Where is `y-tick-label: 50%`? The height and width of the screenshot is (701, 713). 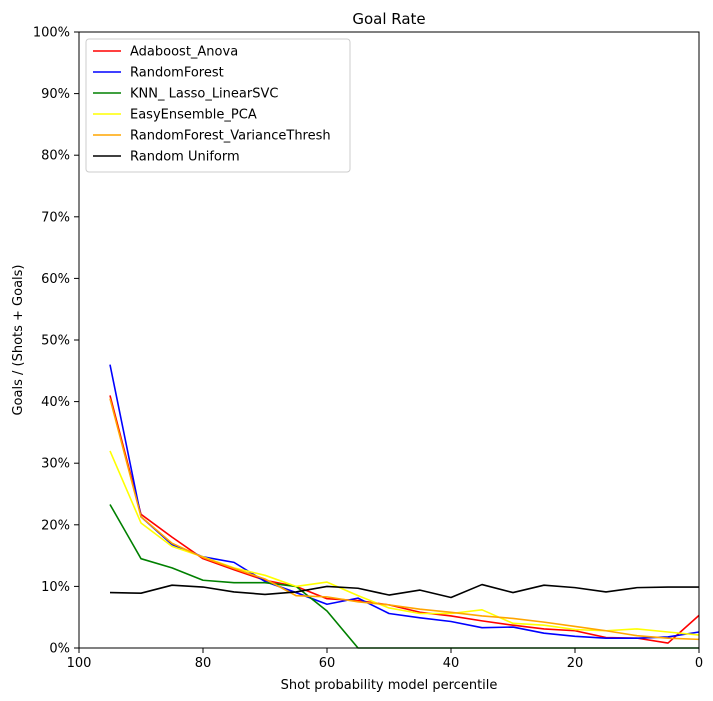
y-tick-label: 50% is located at coordinates (55, 341).